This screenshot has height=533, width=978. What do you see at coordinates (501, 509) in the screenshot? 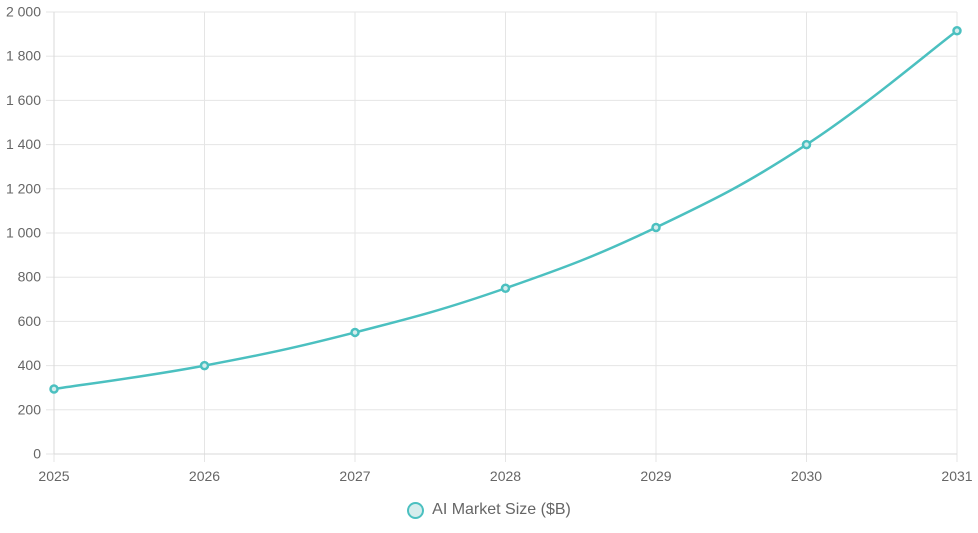
I see `legend-label: AI Market Size ($B)` at bounding box center [501, 509].